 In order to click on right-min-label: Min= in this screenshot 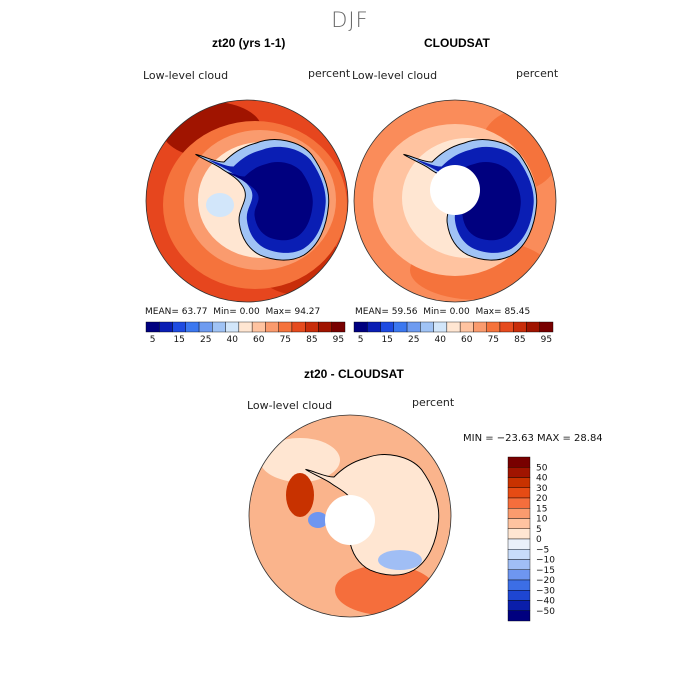, I will do `click(435, 312)`.